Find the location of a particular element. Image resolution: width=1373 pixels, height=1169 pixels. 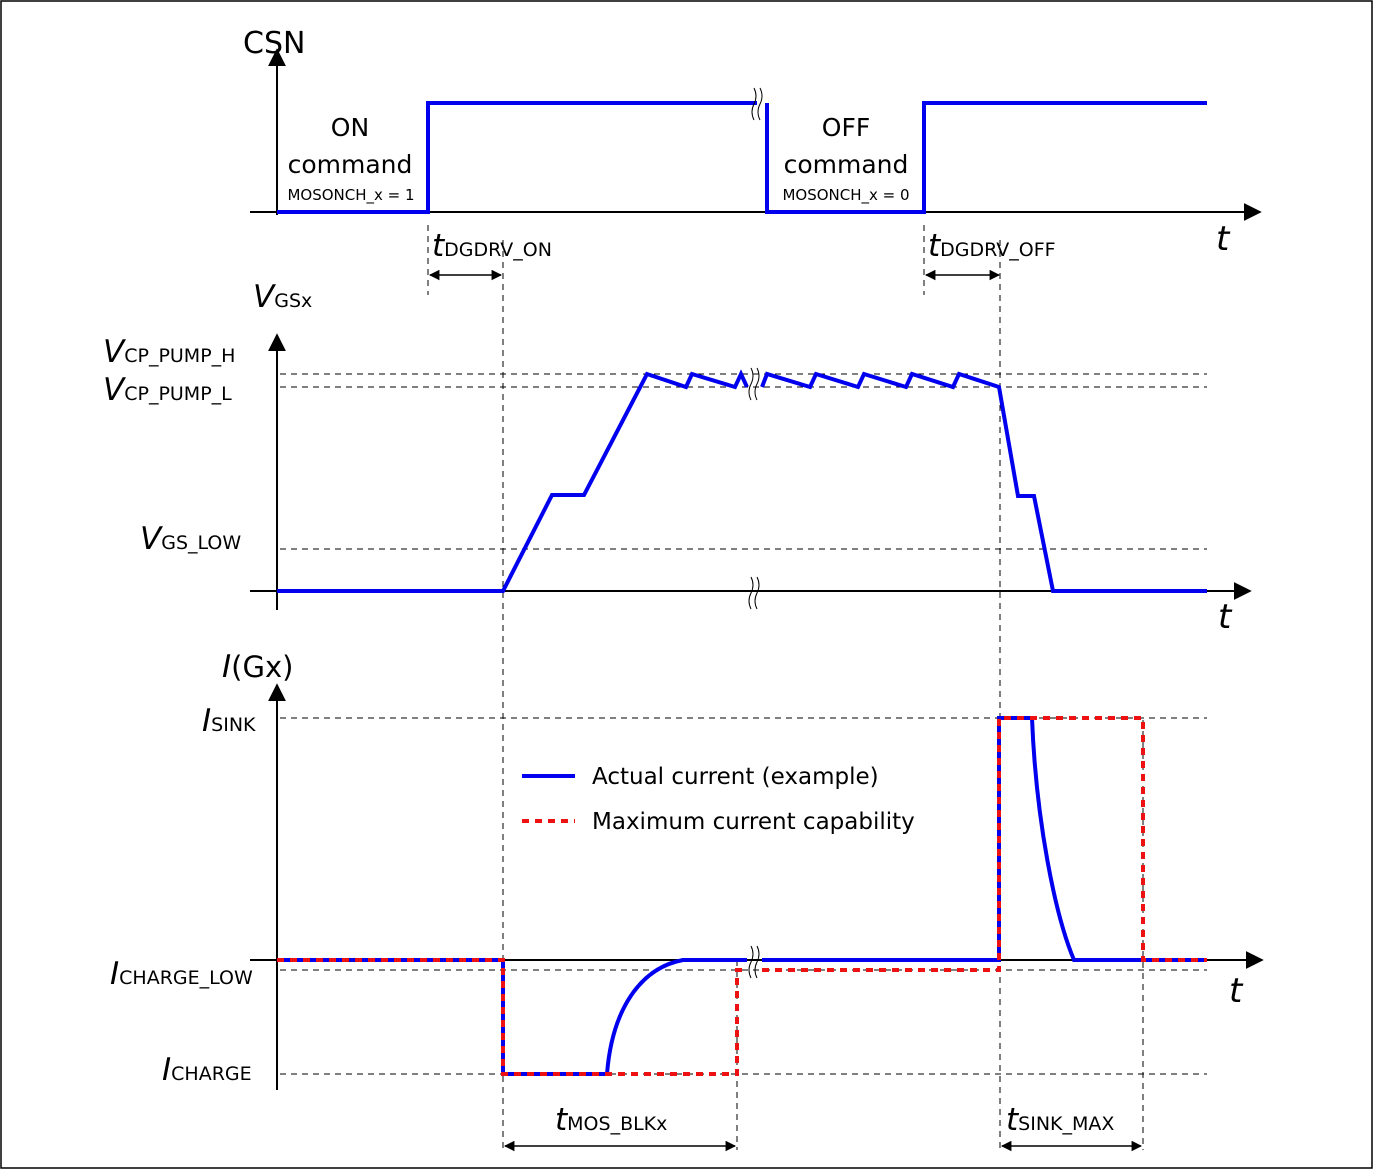

on-command-line1: ON is located at coordinates (350, 127).